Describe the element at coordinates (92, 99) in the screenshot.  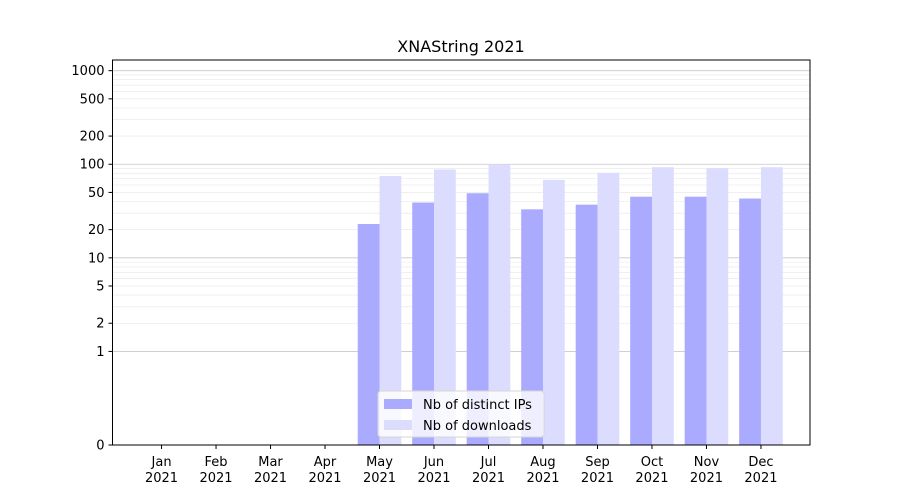
I see `y-tick-label: 500` at that location.